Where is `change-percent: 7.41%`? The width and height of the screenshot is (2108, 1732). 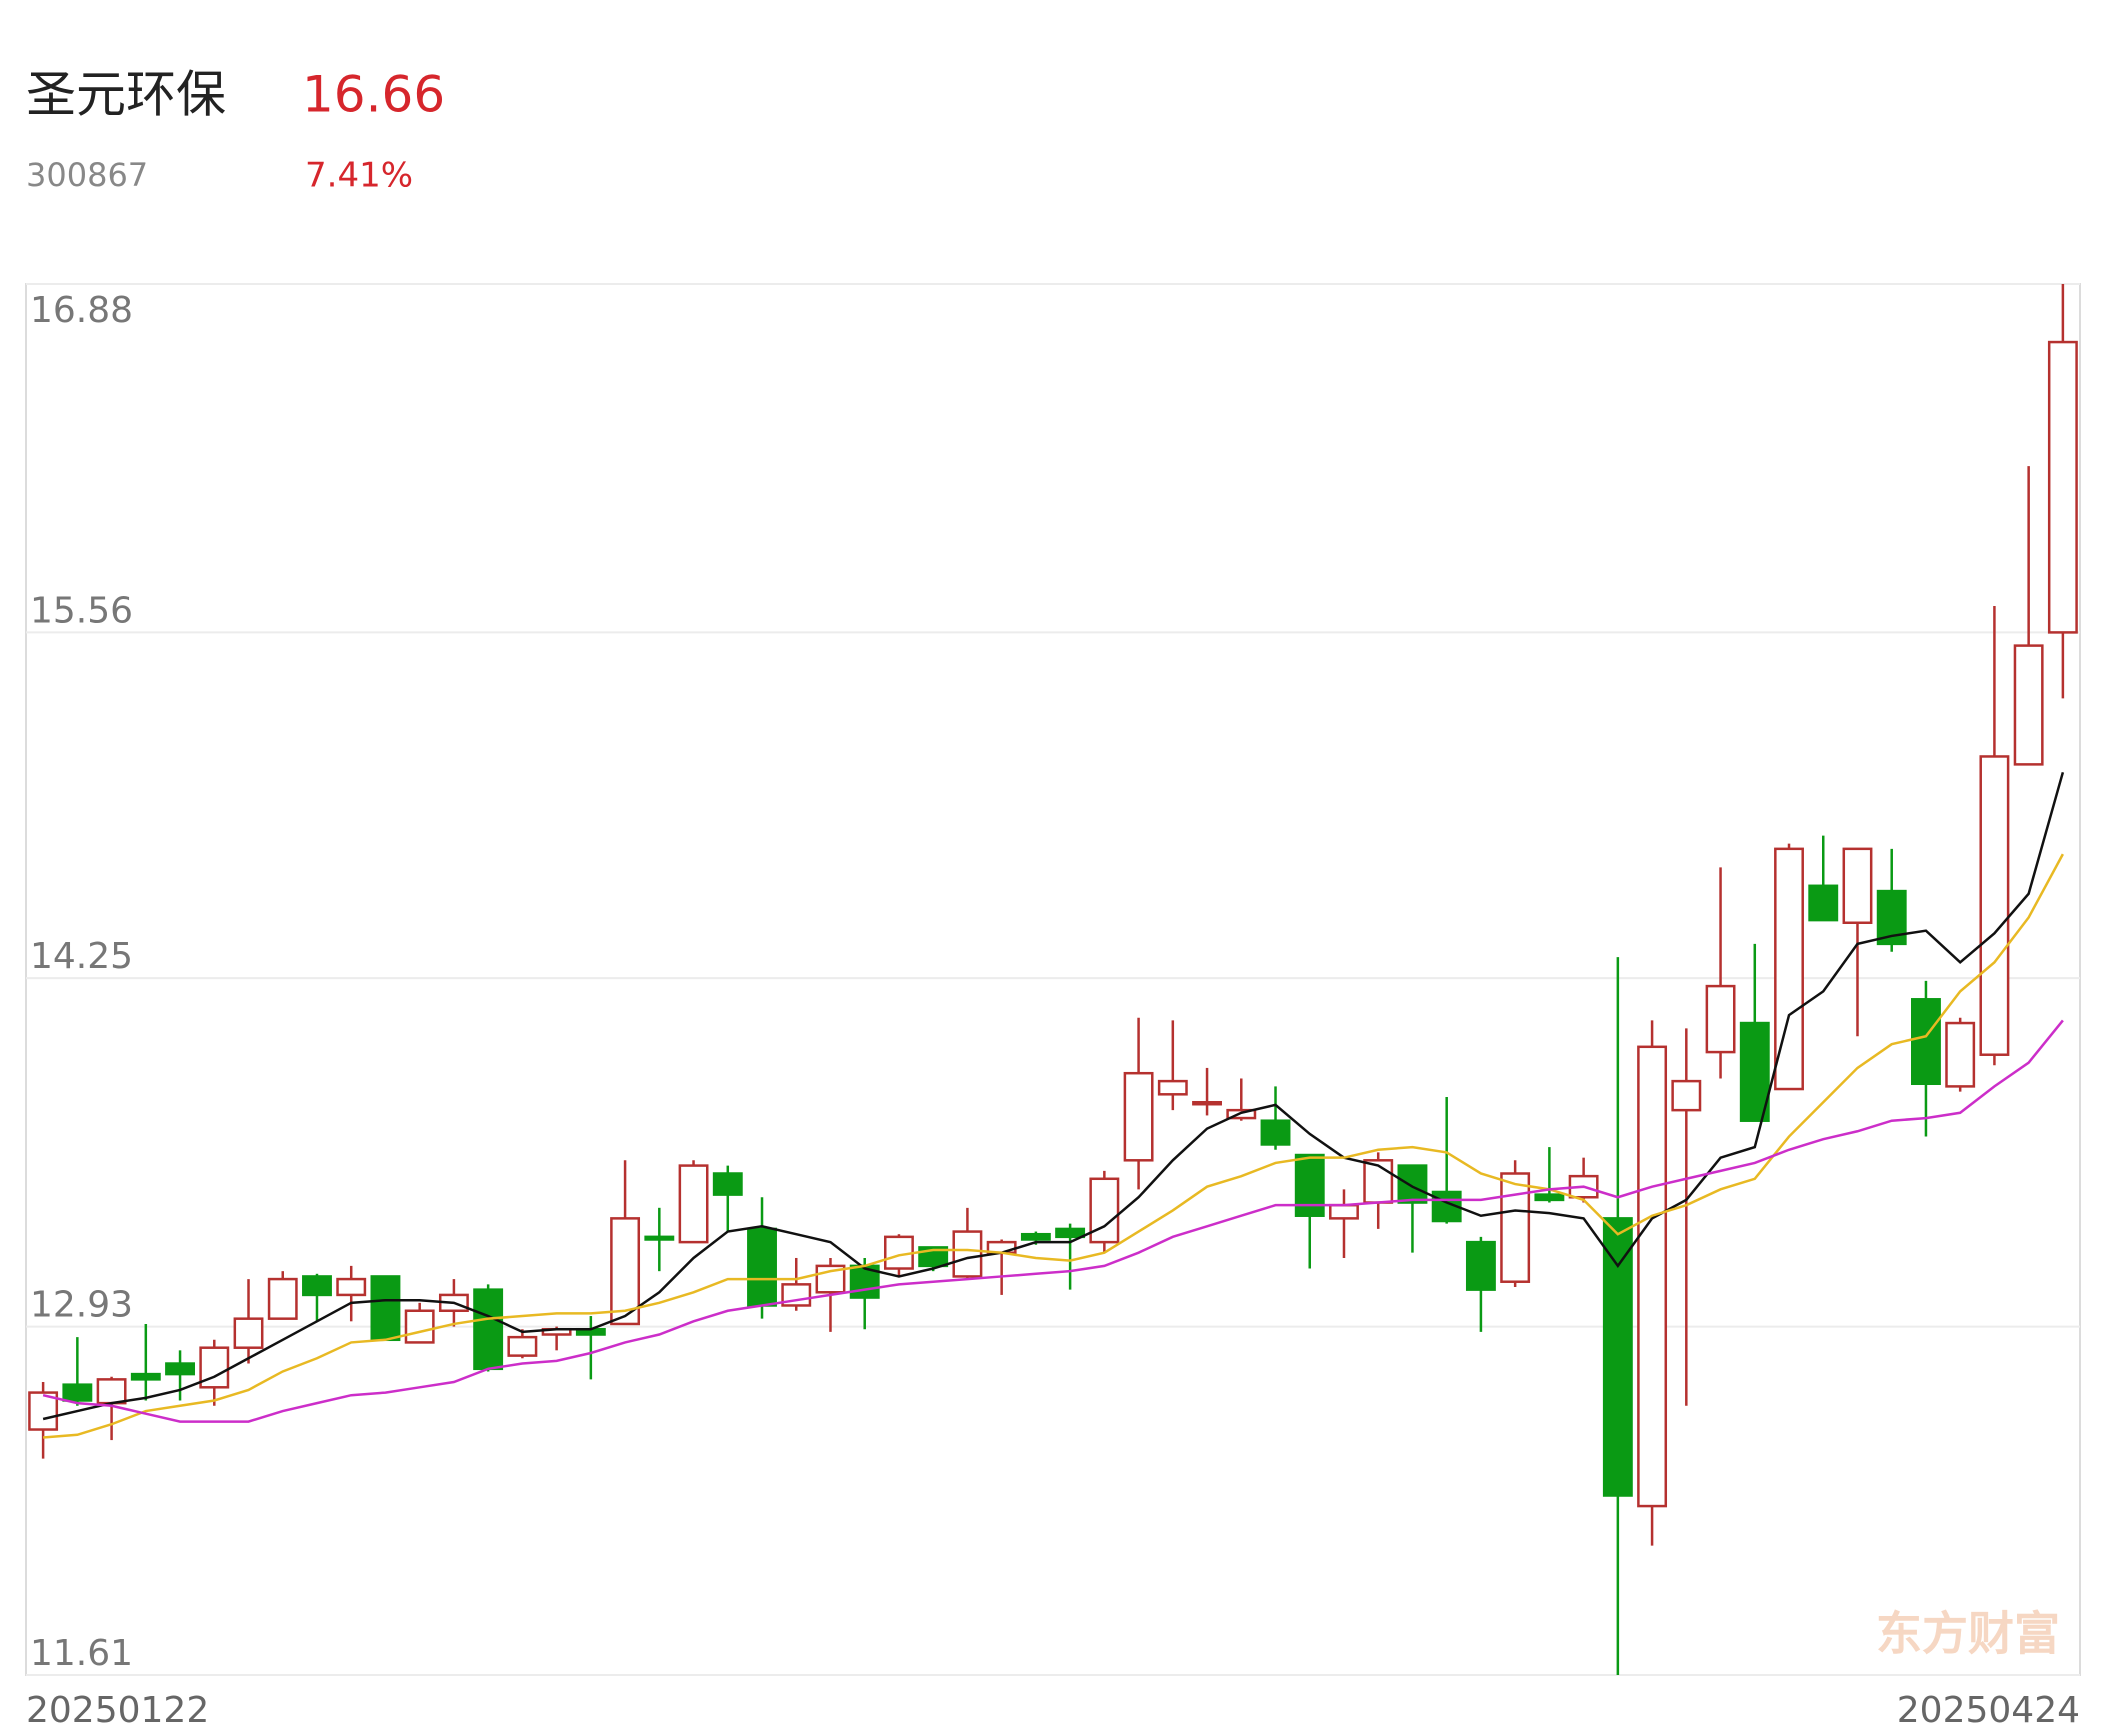
change-percent: 7.41% is located at coordinates (359, 176).